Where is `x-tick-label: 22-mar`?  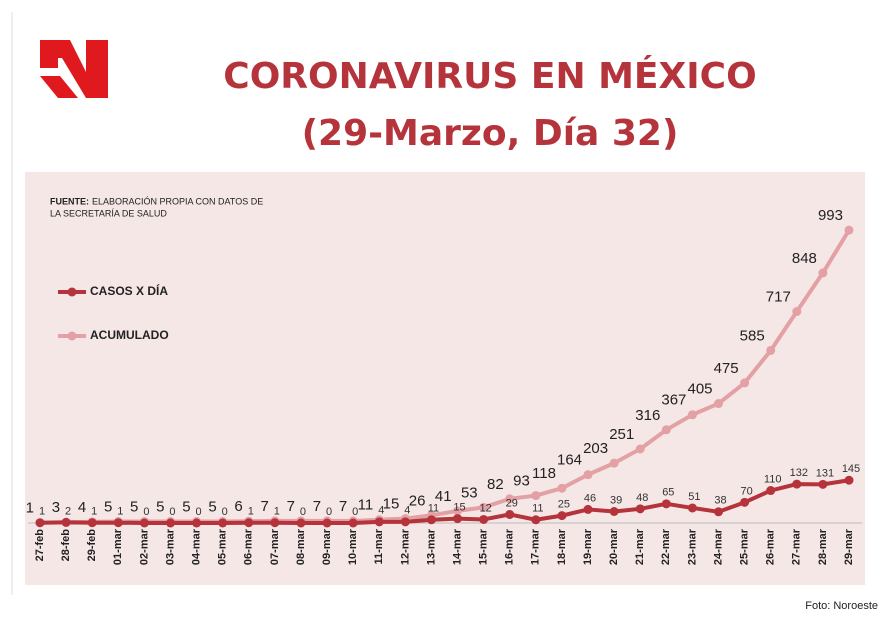 x-tick-label: 22-mar is located at coordinates (666, 546).